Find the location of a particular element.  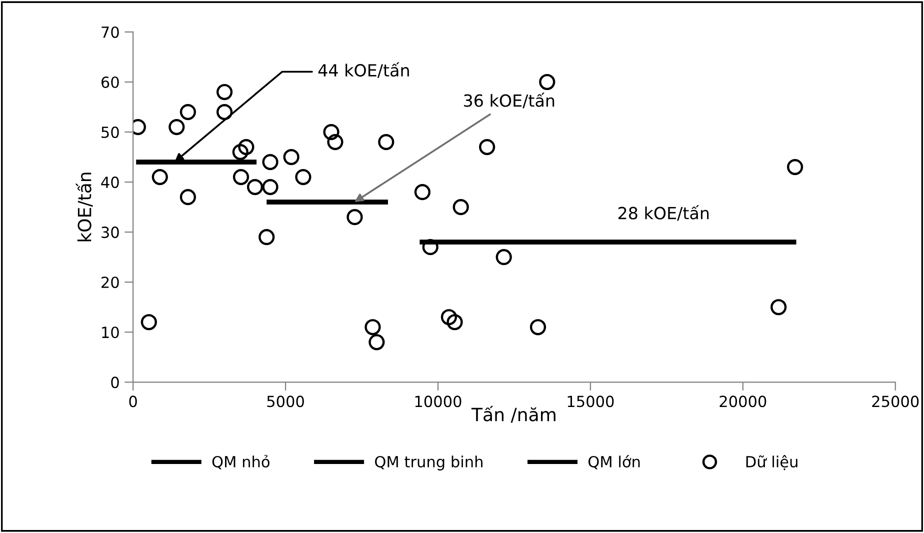

annotation: 28 kOE/tấn is located at coordinates (663, 213).